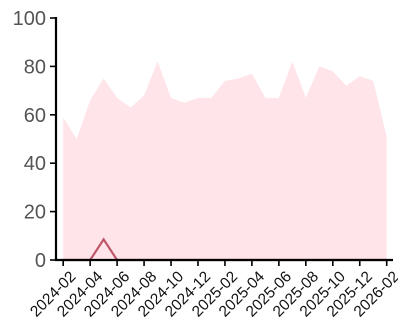 The height and width of the screenshot is (330, 398). I want to click on y-tick-label: 60, so click(35, 116).